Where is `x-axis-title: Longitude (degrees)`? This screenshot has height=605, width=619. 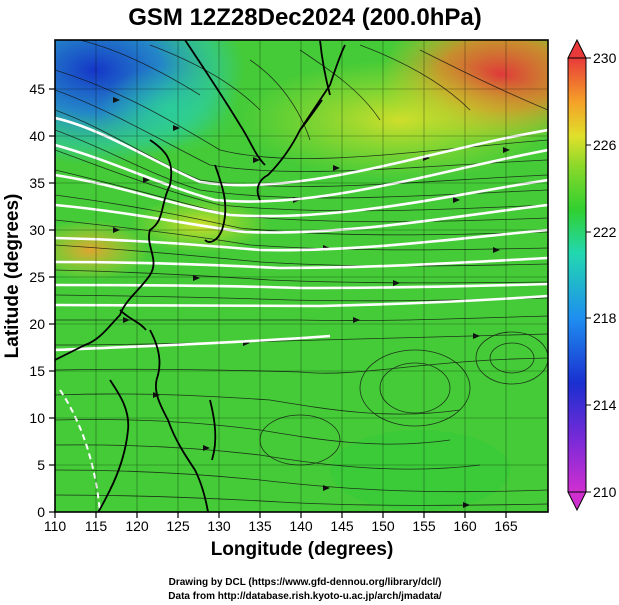 x-axis-title: Longitude (degrees) is located at coordinates (302, 549).